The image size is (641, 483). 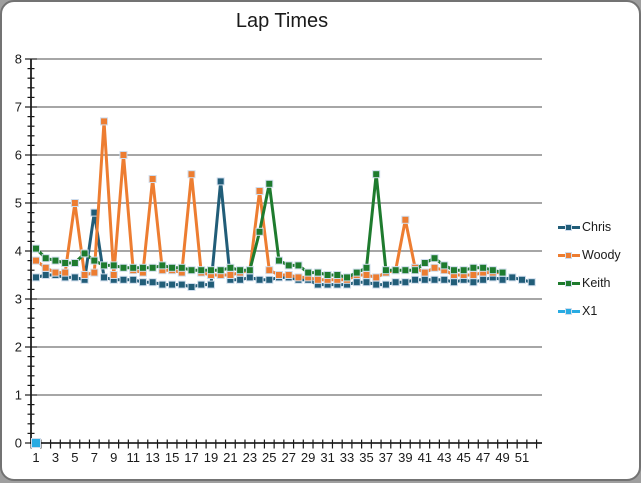 I want to click on x-tick-label: 45, so click(x=463, y=457).